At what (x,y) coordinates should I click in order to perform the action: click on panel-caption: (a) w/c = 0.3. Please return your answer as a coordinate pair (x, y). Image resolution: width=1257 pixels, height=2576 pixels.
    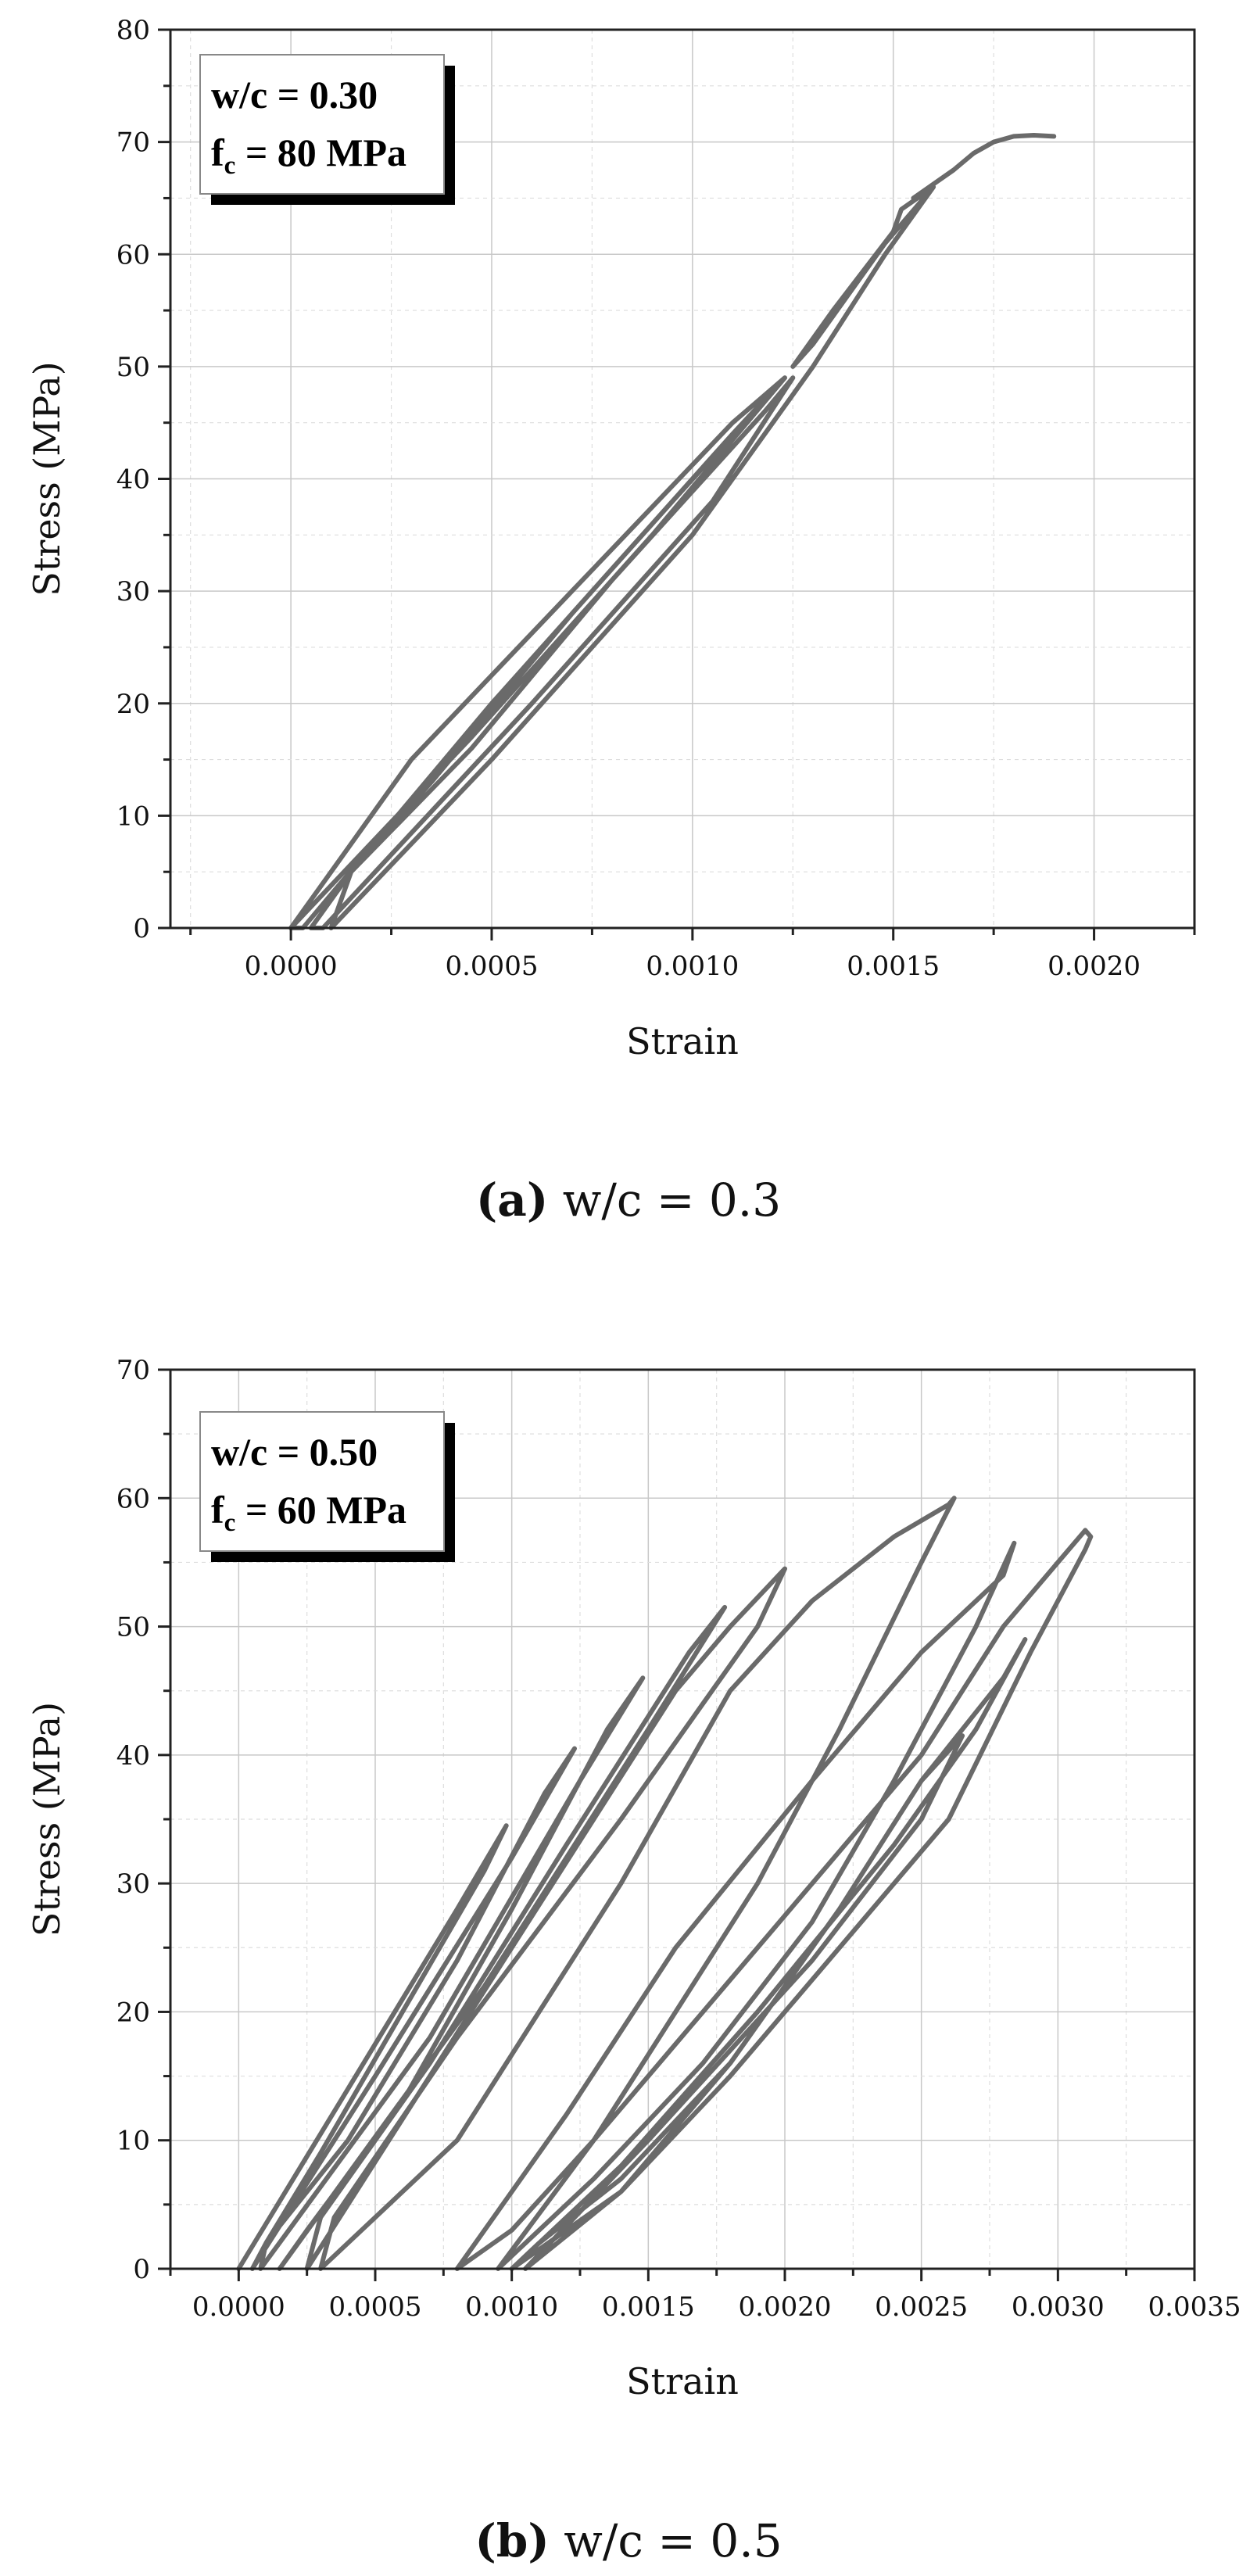
    Looking at the image, I should click on (628, 1200).